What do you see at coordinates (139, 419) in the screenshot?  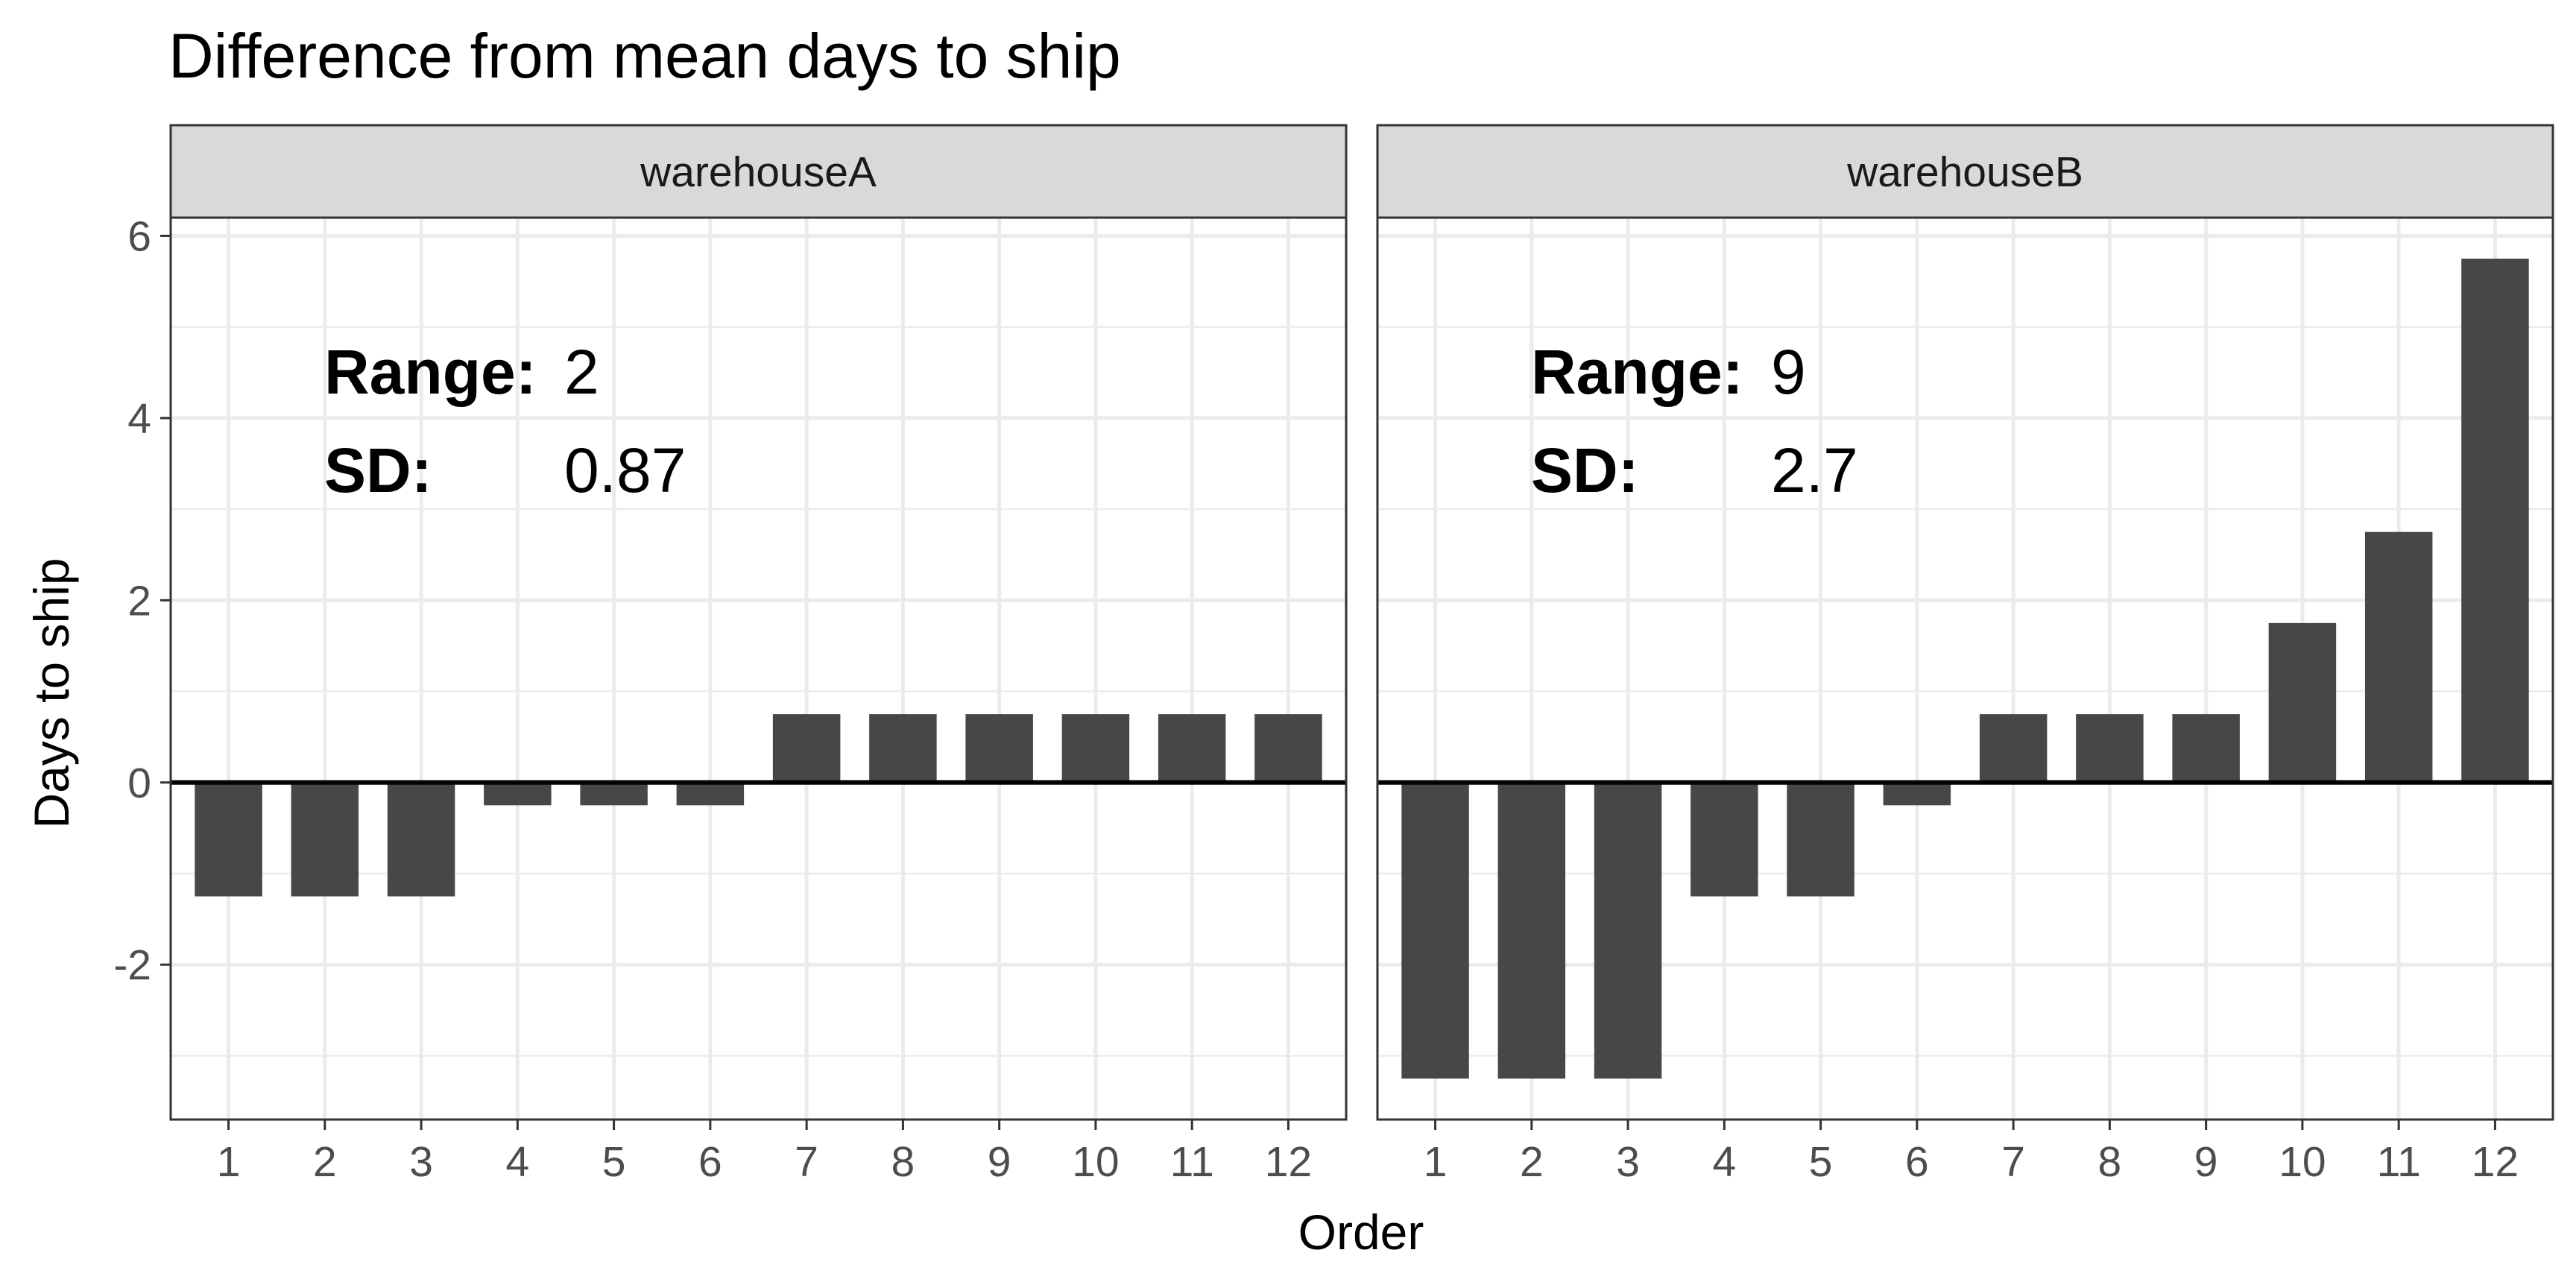 I see `y-tick-label: 4` at bounding box center [139, 419].